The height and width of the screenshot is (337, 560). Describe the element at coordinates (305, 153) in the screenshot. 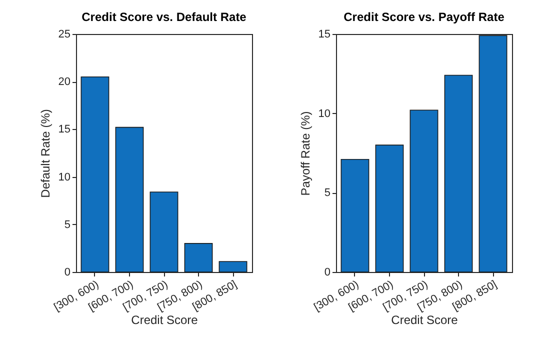

I see `y-axis-title: Payoff Rate (%)` at that location.